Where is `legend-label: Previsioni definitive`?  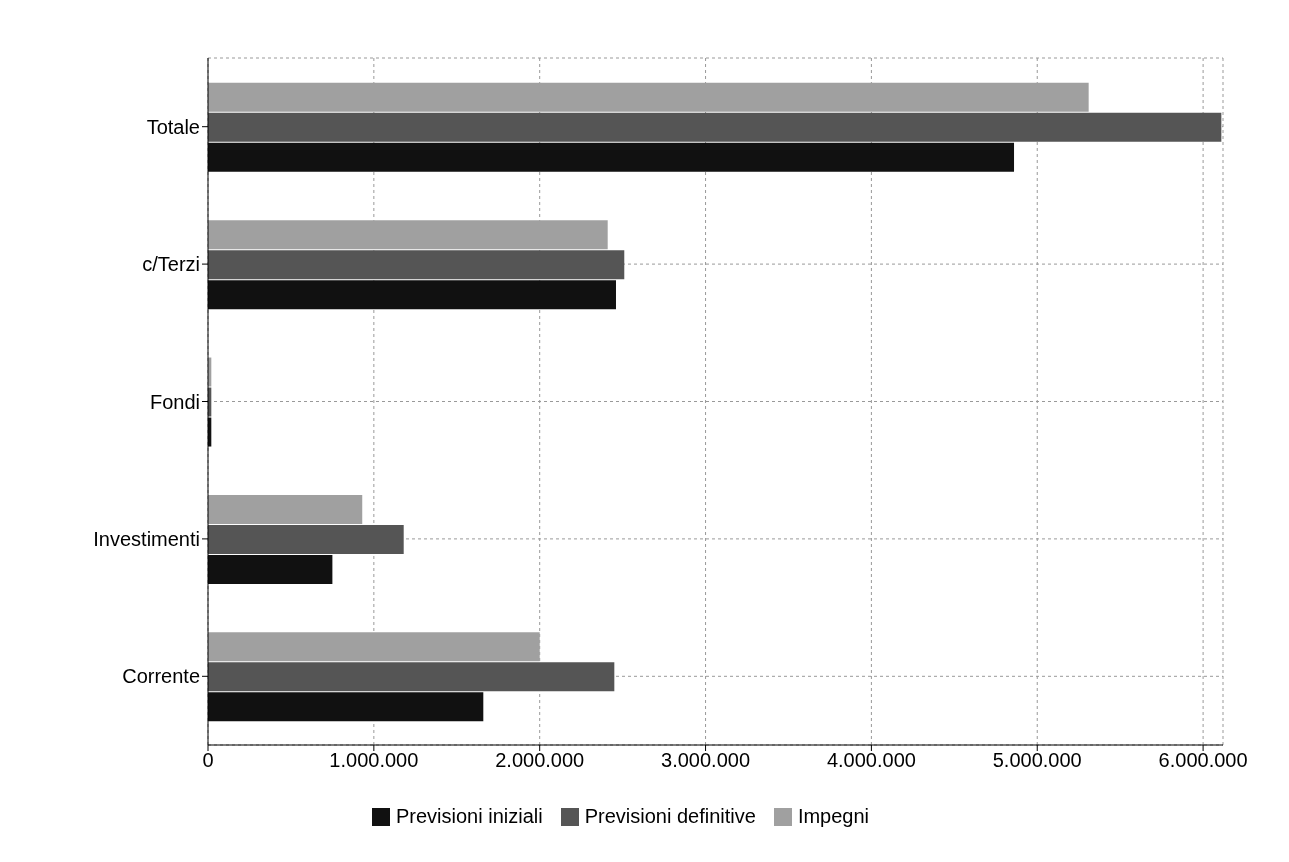 legend-label: Previsioni definitive is located at coordinates (669, 816).